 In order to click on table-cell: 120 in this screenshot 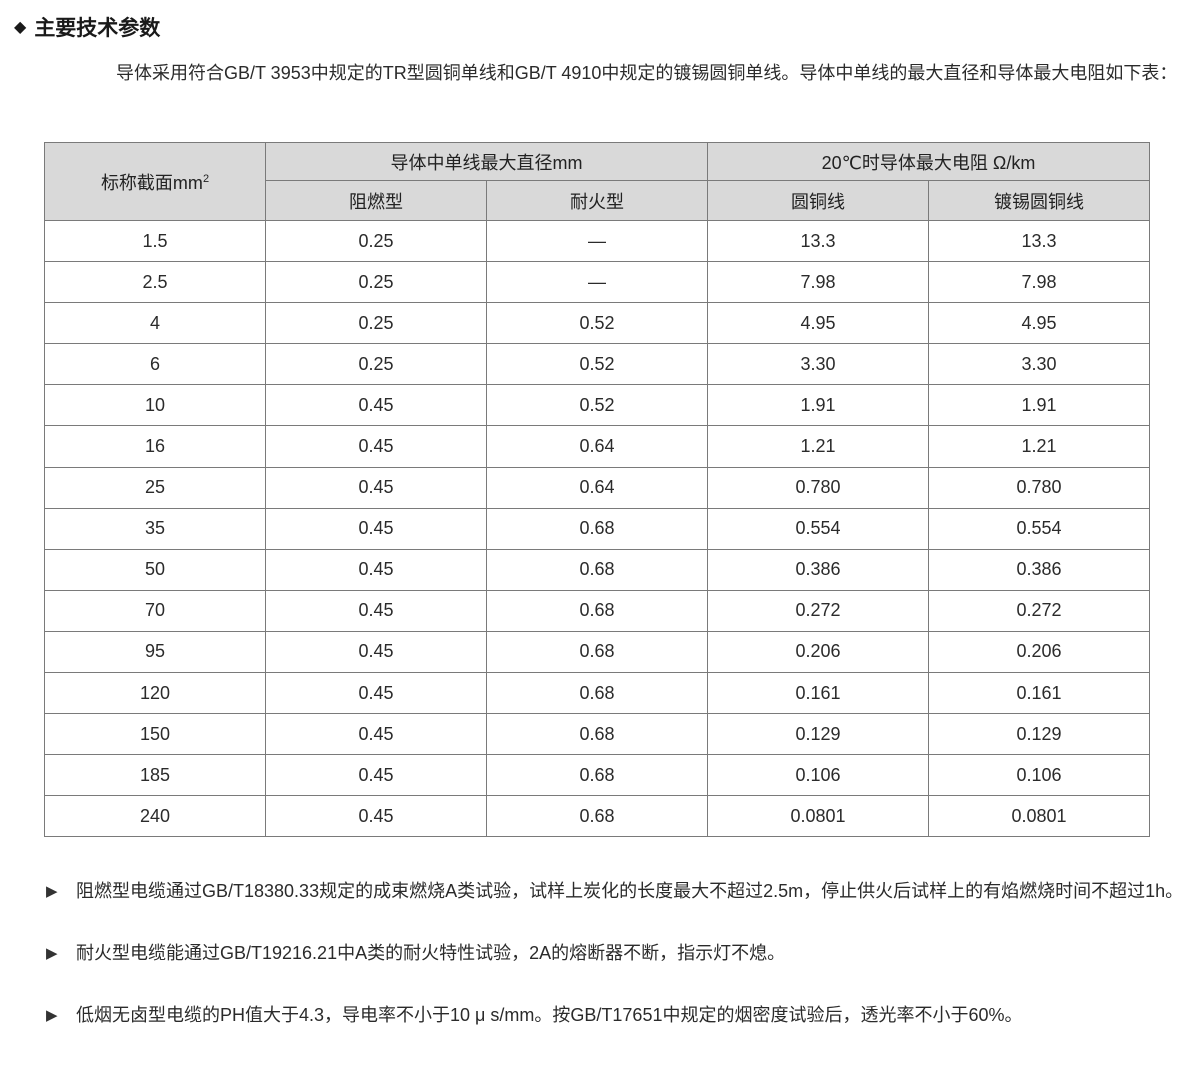, I will do `click(155, 693)`.